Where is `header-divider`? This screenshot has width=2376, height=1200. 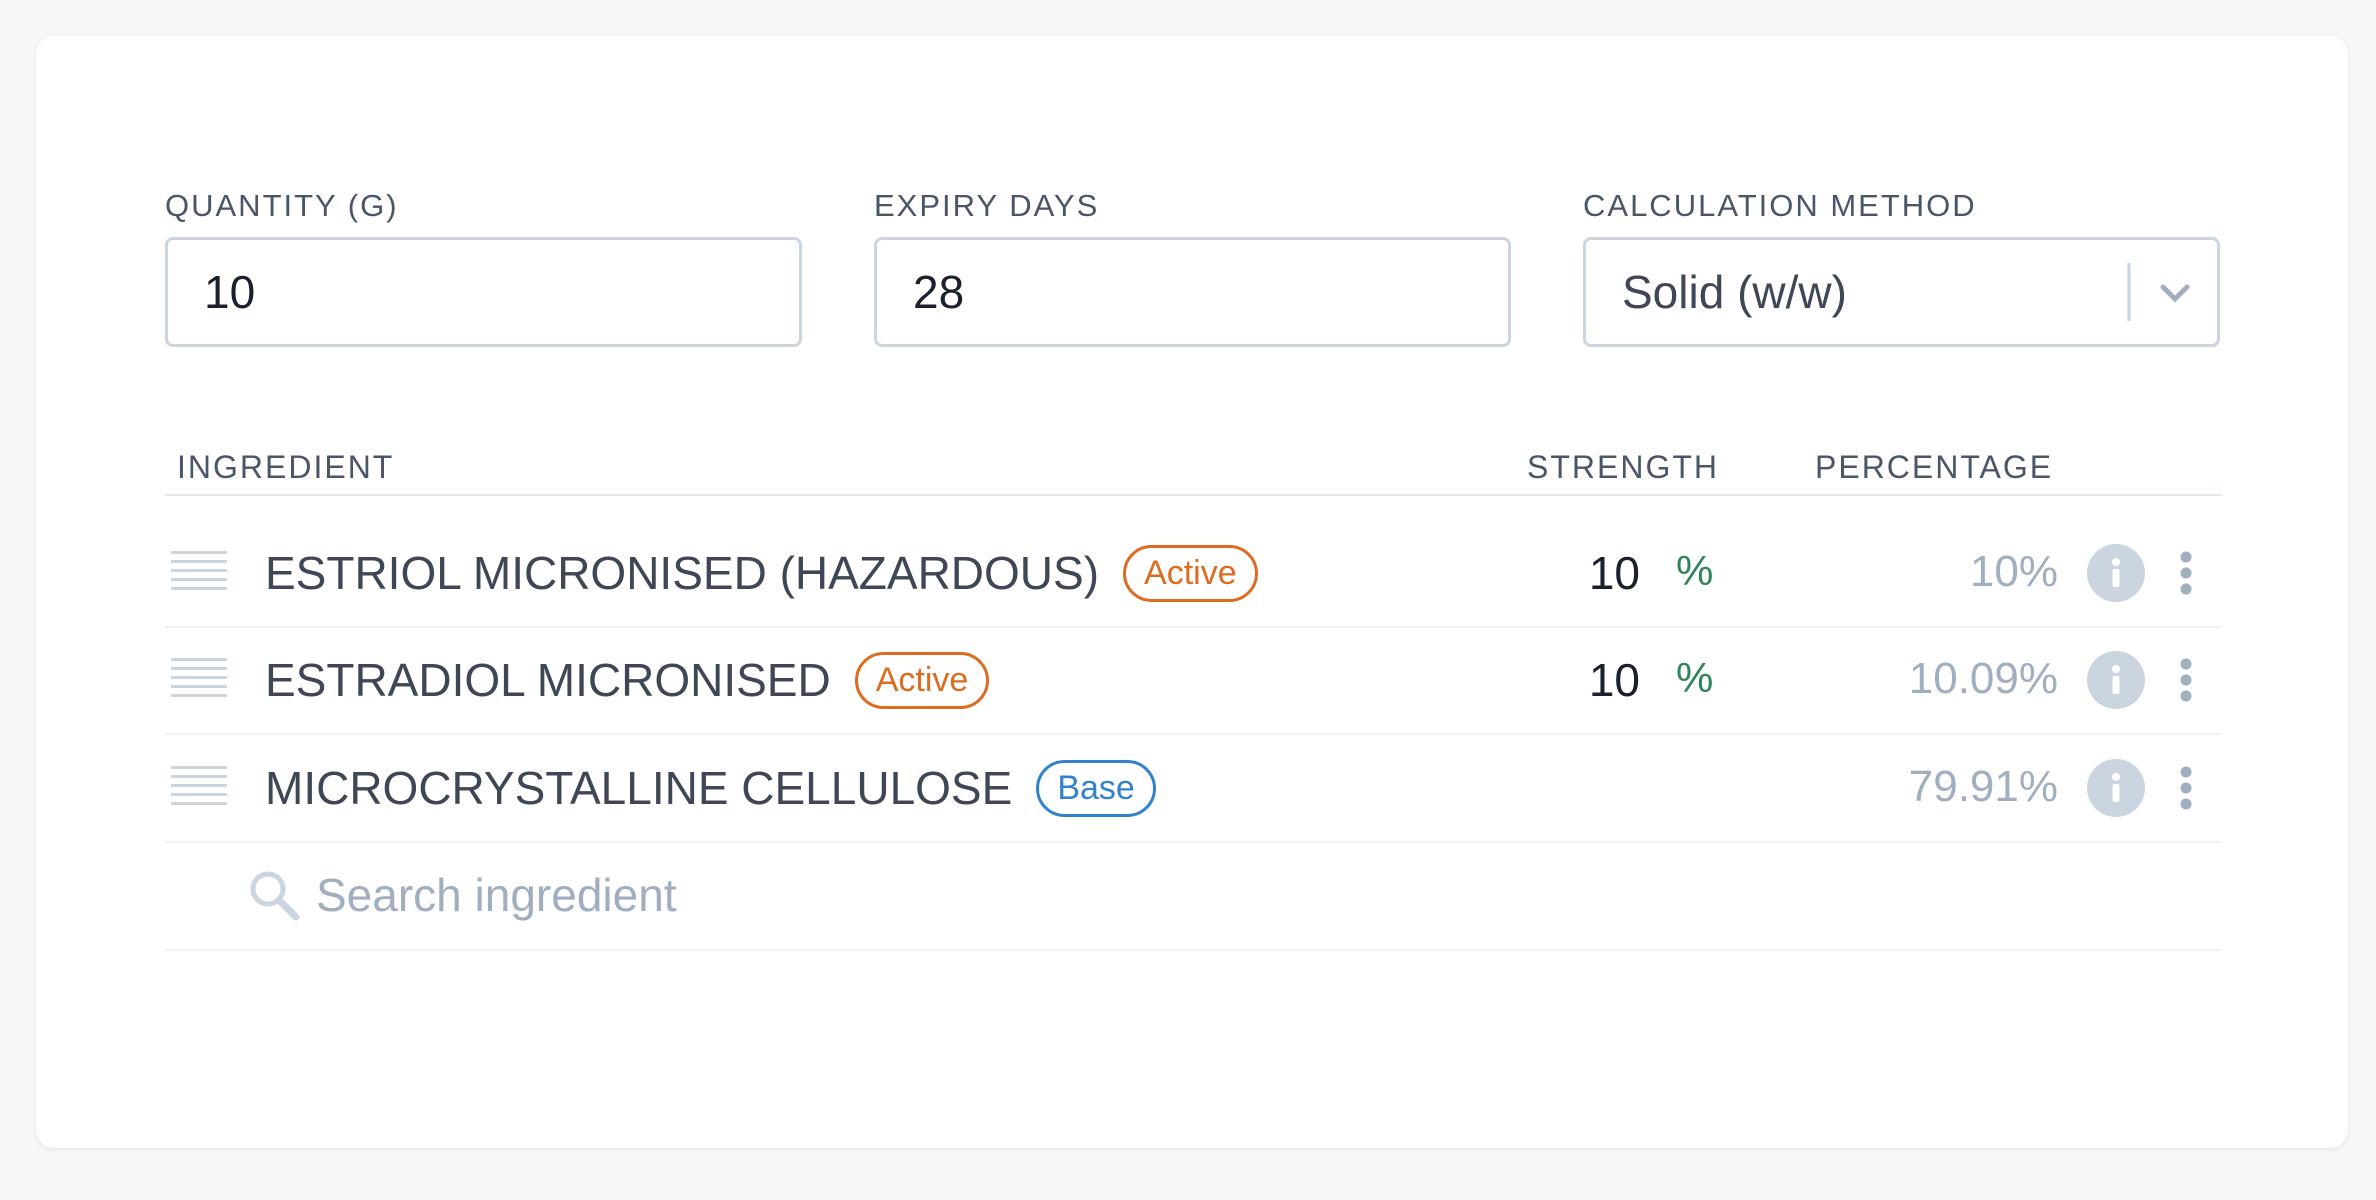 header-divider is located at coordinates (1193, 495).